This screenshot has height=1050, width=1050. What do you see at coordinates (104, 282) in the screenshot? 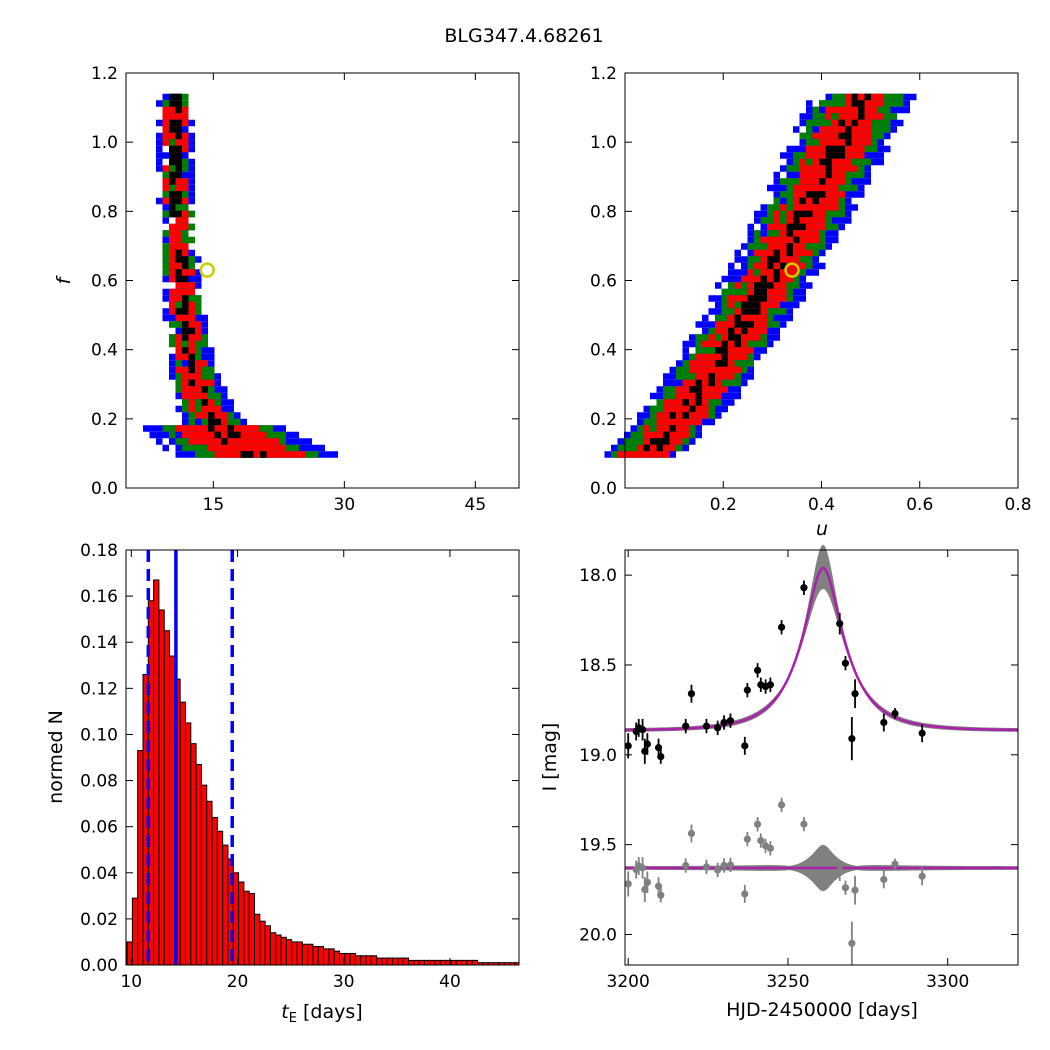
I see `y-tick-label: 0.6` at bounding box center [104, 282].